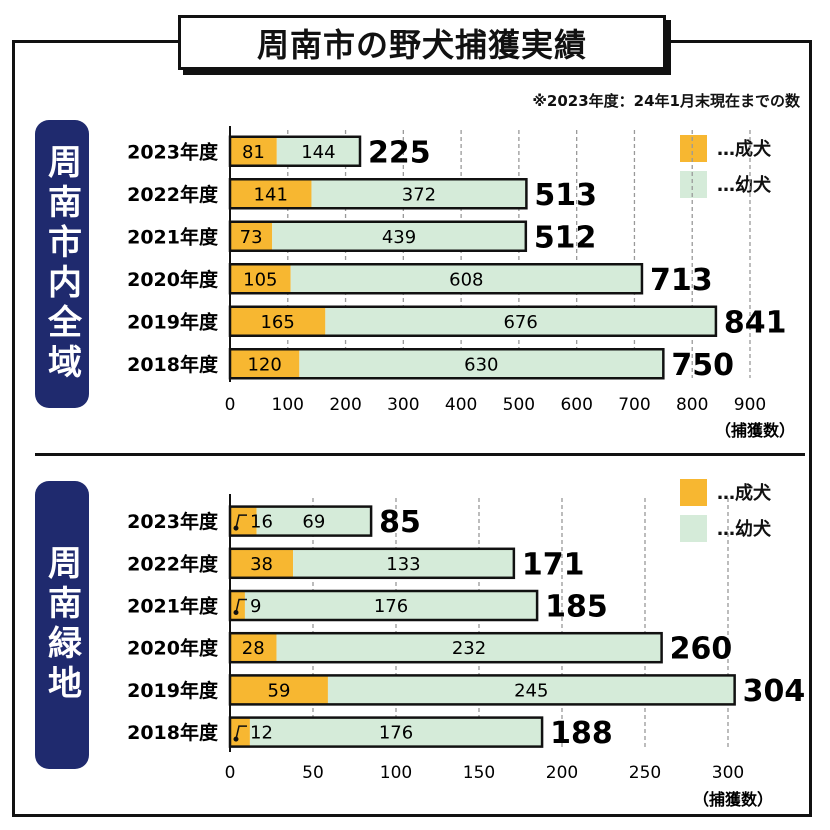 The width and height of the screenshot is (830, 830). I want to click on data-label-puppy: 608, so click(466, 279).